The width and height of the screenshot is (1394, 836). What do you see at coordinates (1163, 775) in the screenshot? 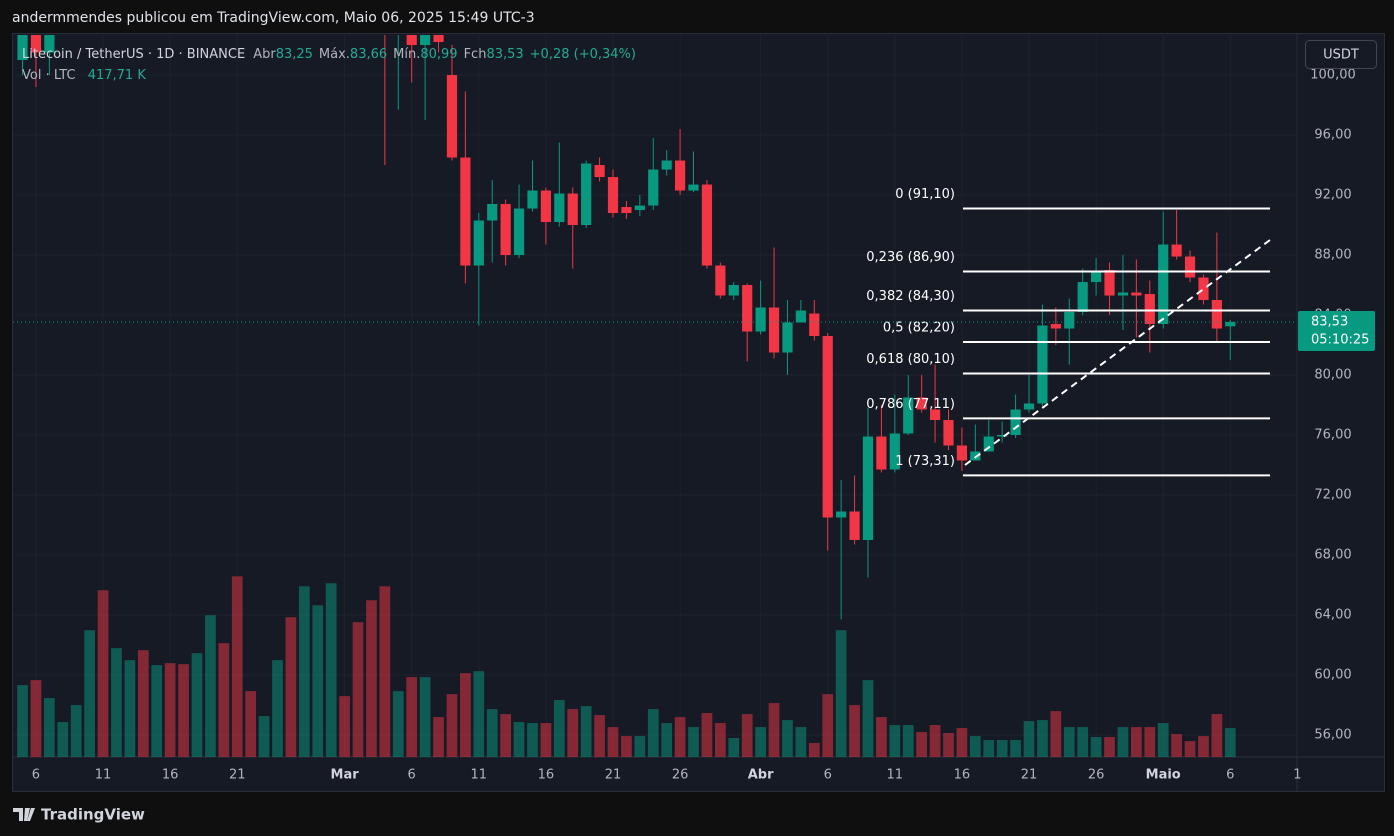
I see `x-tick-label: Maio` at bounding box center [1163, 775].